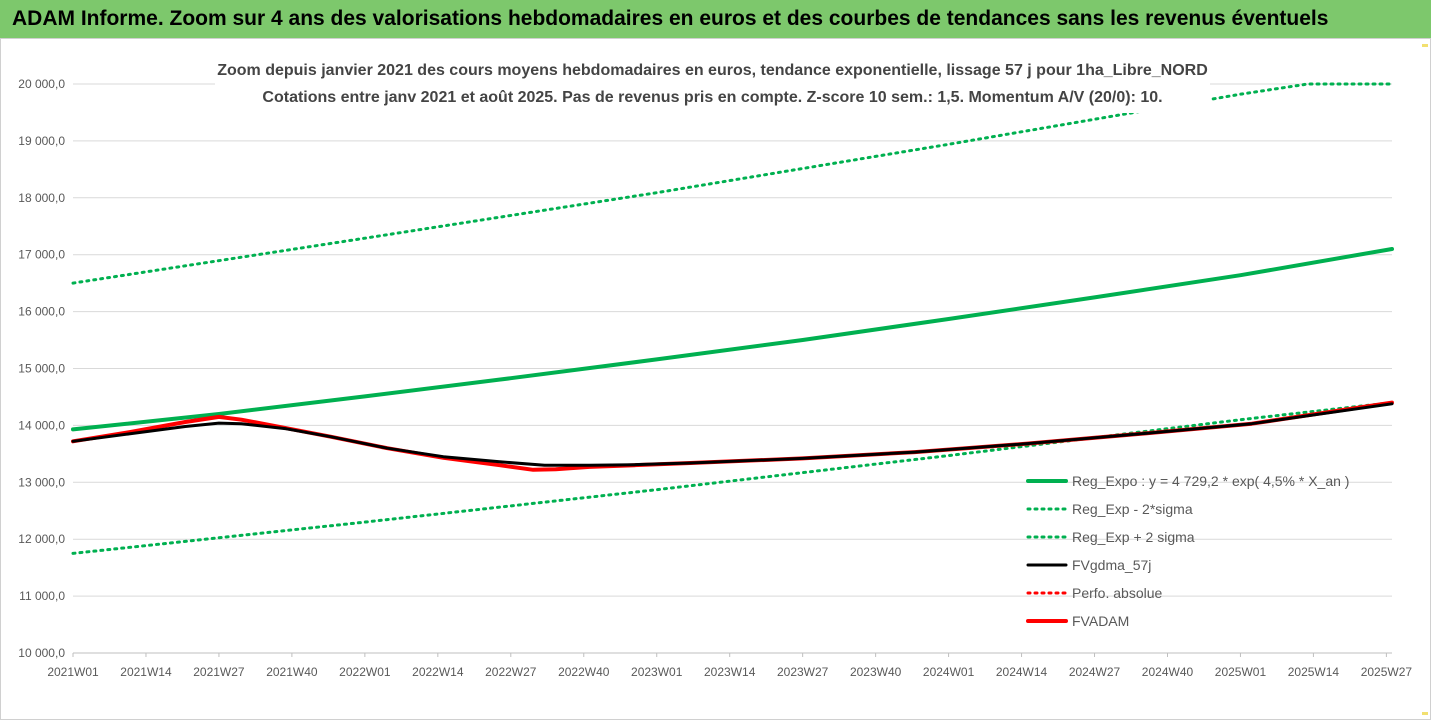 This screenshot has height=720, width=1431. Describe the element at coordinates (41, 84) in the screenshot. I see `y-tick-label: 20 000,0` at that location.